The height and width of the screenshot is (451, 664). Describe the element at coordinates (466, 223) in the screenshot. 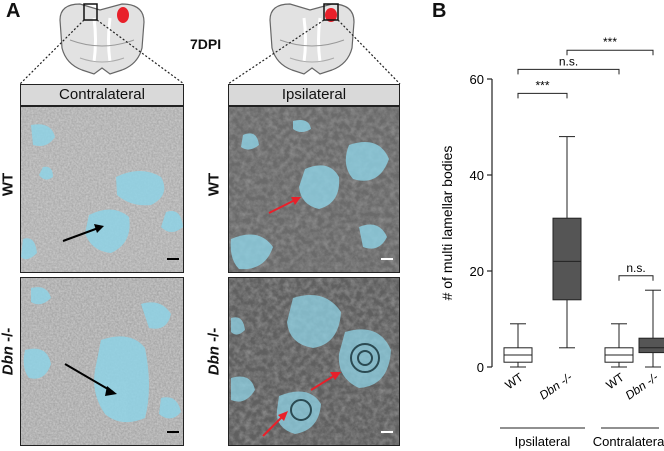

I see `chart-axes: 0 20 40 60 # of multi lamellar bodies` at that location.